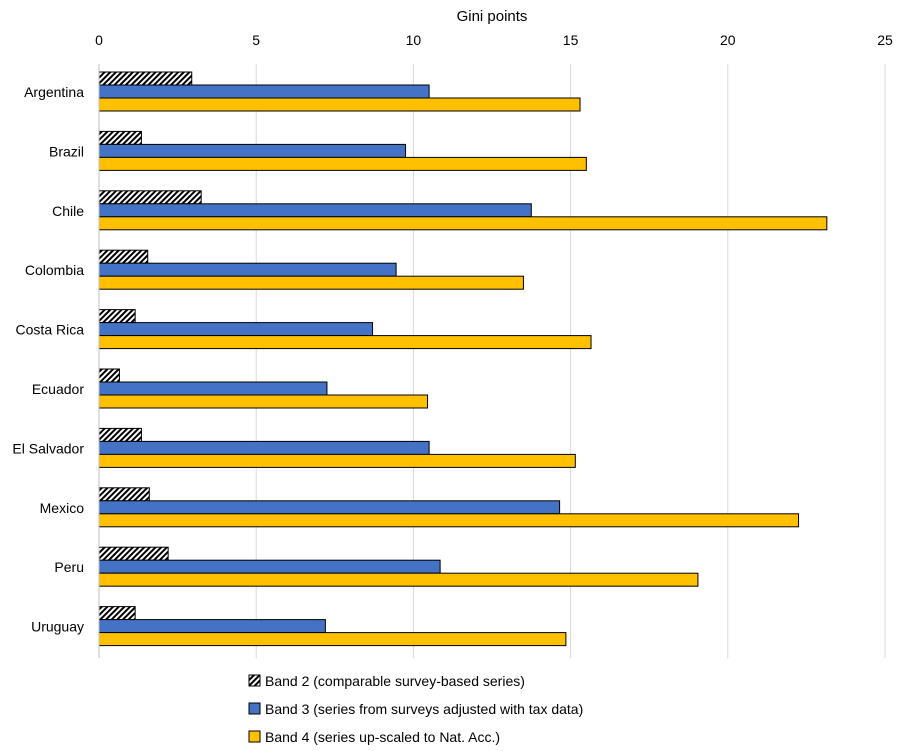  I want to click on category-label: Ecuador, so click(58, 389).